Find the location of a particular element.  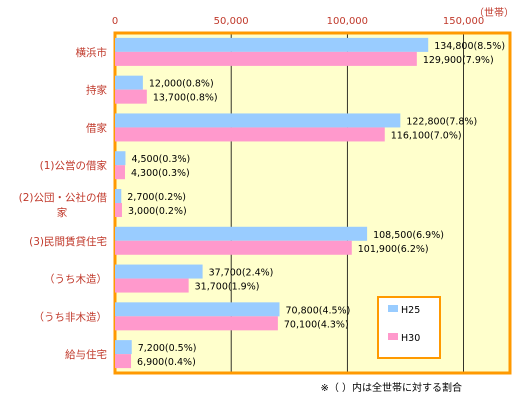

data-label: 116,100(7.0%) is located at coordinates (426, 135).